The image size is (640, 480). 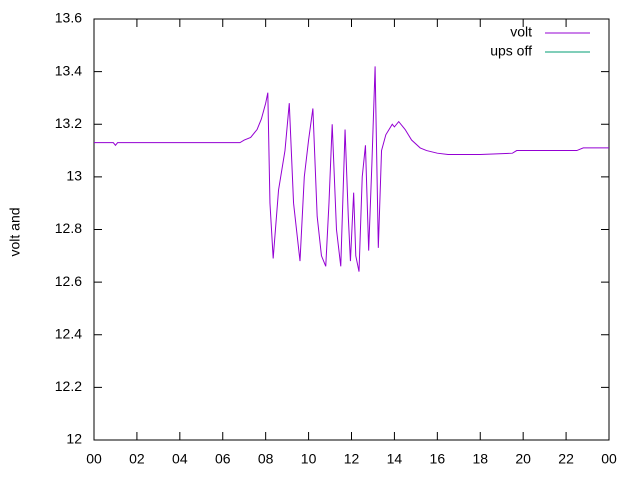 I want to click on x-tick-label: 08, so click(x=266, y=459).